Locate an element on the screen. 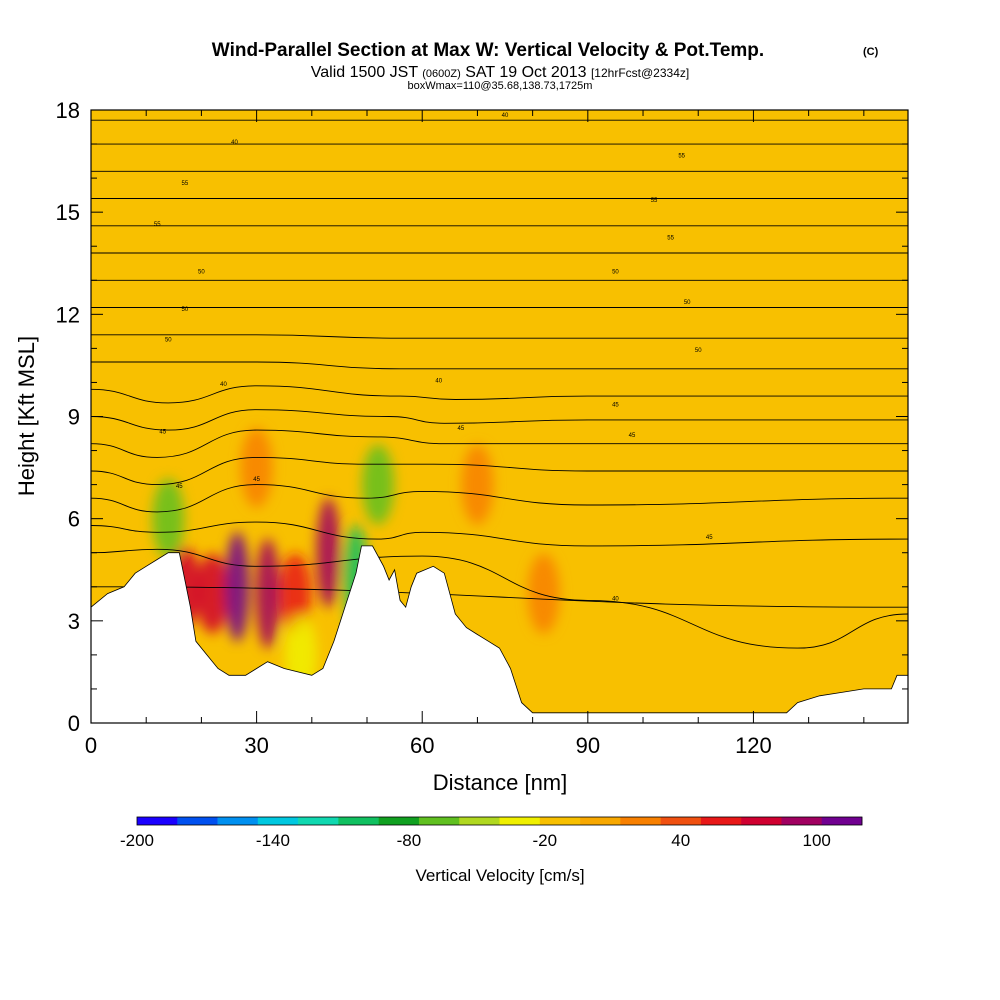 This screenshot has height=1000, width=1000. y-tick-label-5: 15 is located at coordinates (68, 212).